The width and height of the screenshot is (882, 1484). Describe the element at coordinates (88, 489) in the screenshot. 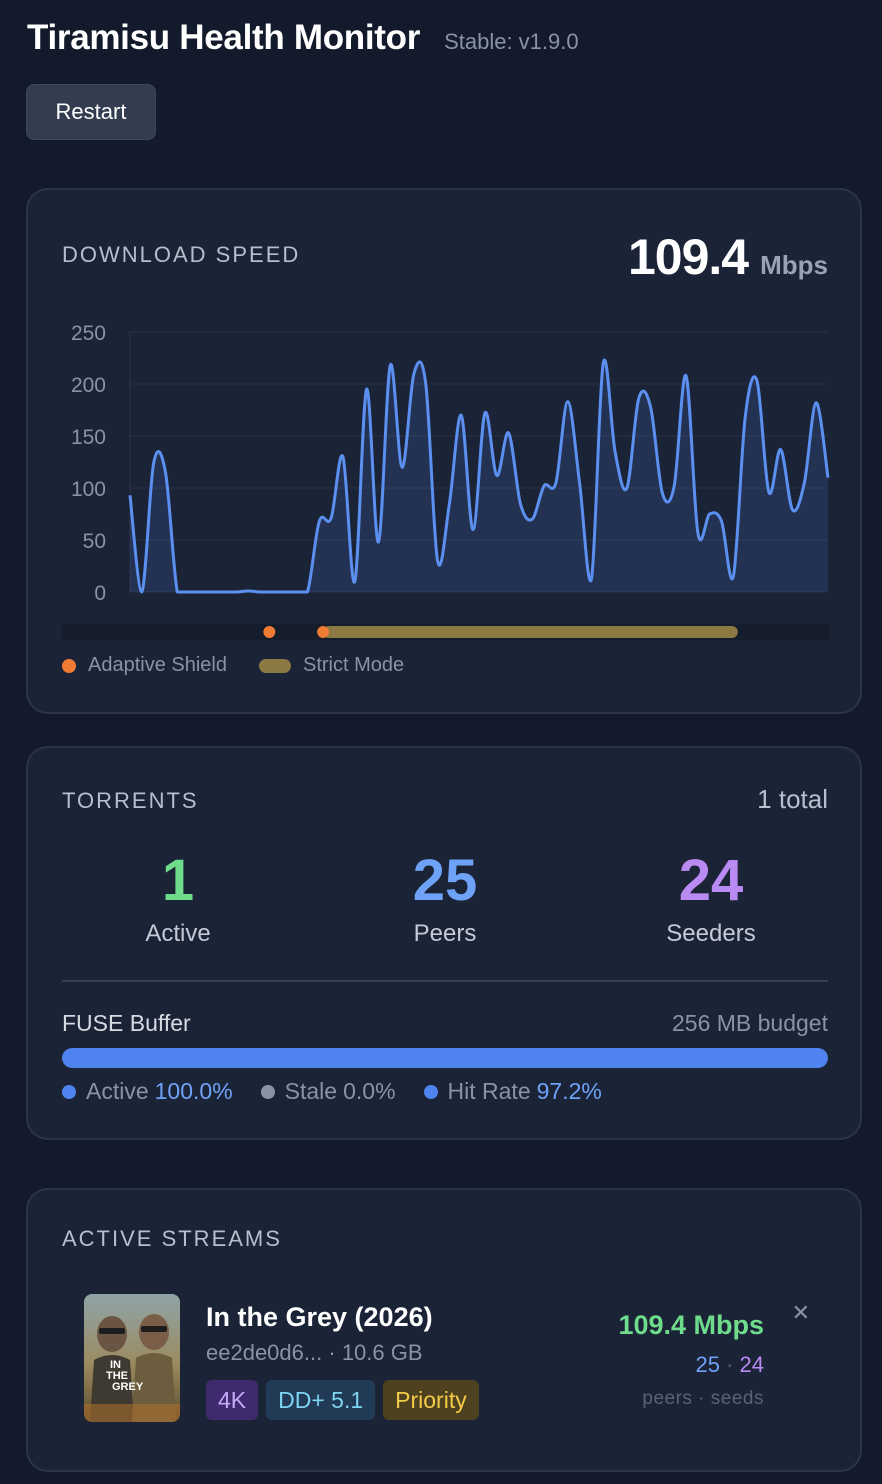

I see `y-tick-label: 100` at that location.